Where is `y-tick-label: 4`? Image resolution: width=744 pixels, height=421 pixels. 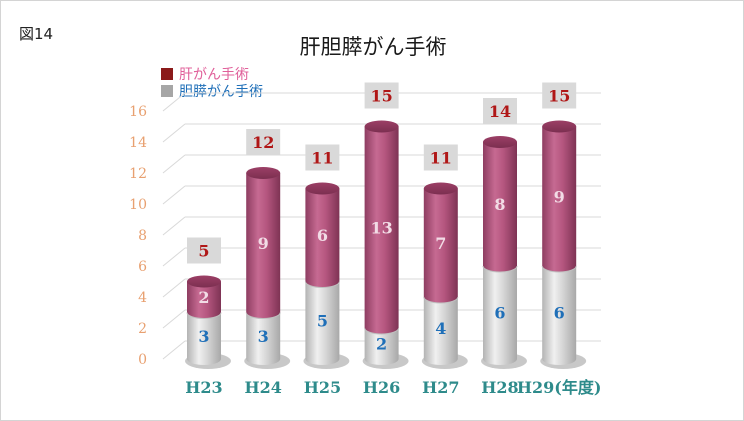
y-tick-label: 4 is located at coordinates (142, 298).